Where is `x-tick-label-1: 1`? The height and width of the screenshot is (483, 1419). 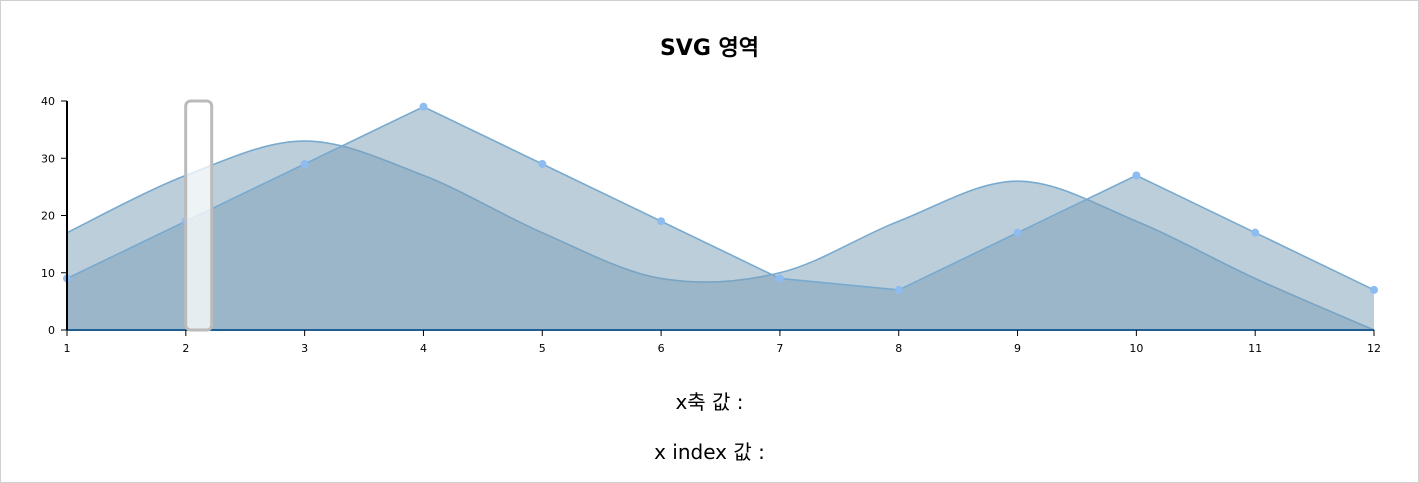 x-tick-label-1: 1 is located at coordinates (67, 348).